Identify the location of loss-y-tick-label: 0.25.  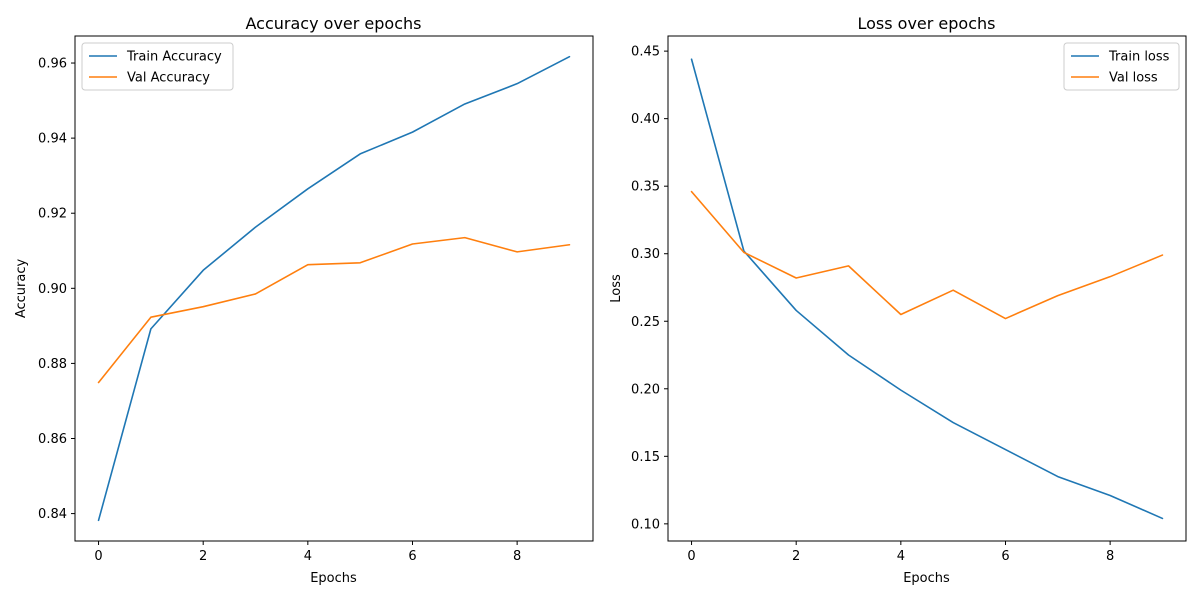
(645, 322).